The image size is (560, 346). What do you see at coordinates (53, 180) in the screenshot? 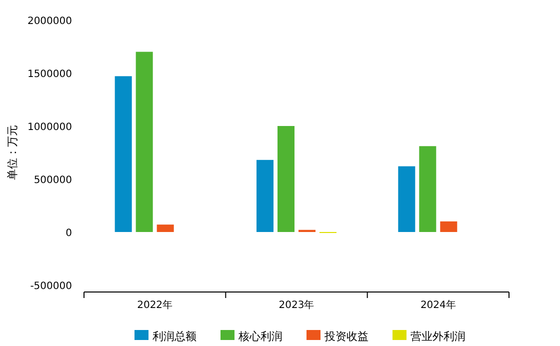
I see `y-tick-label: 500000` at bounding box center [53, 180].